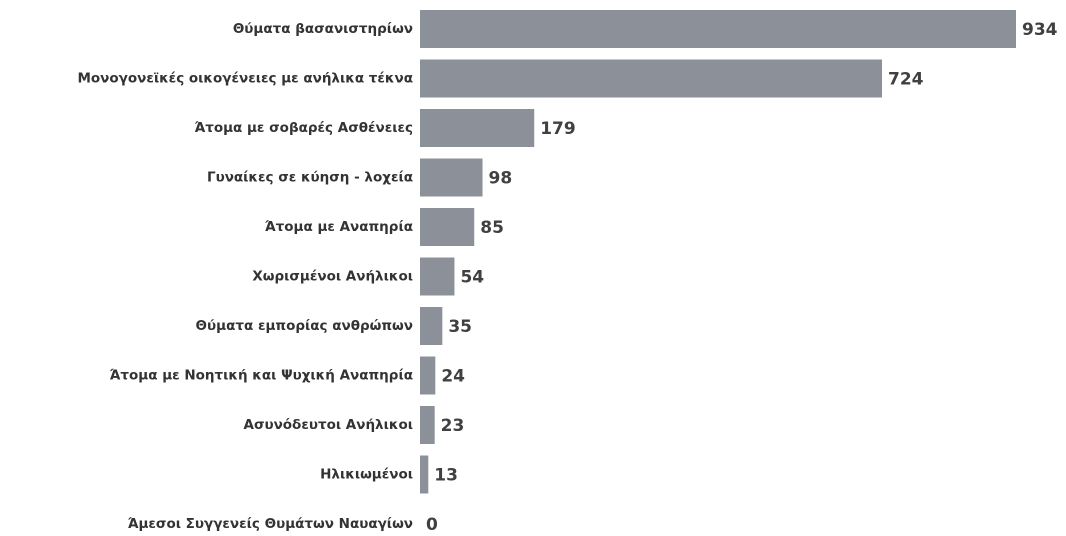 The height and width of the screenshot is (536, 1066). I want to click on value-label: 85, so click(492, 228).